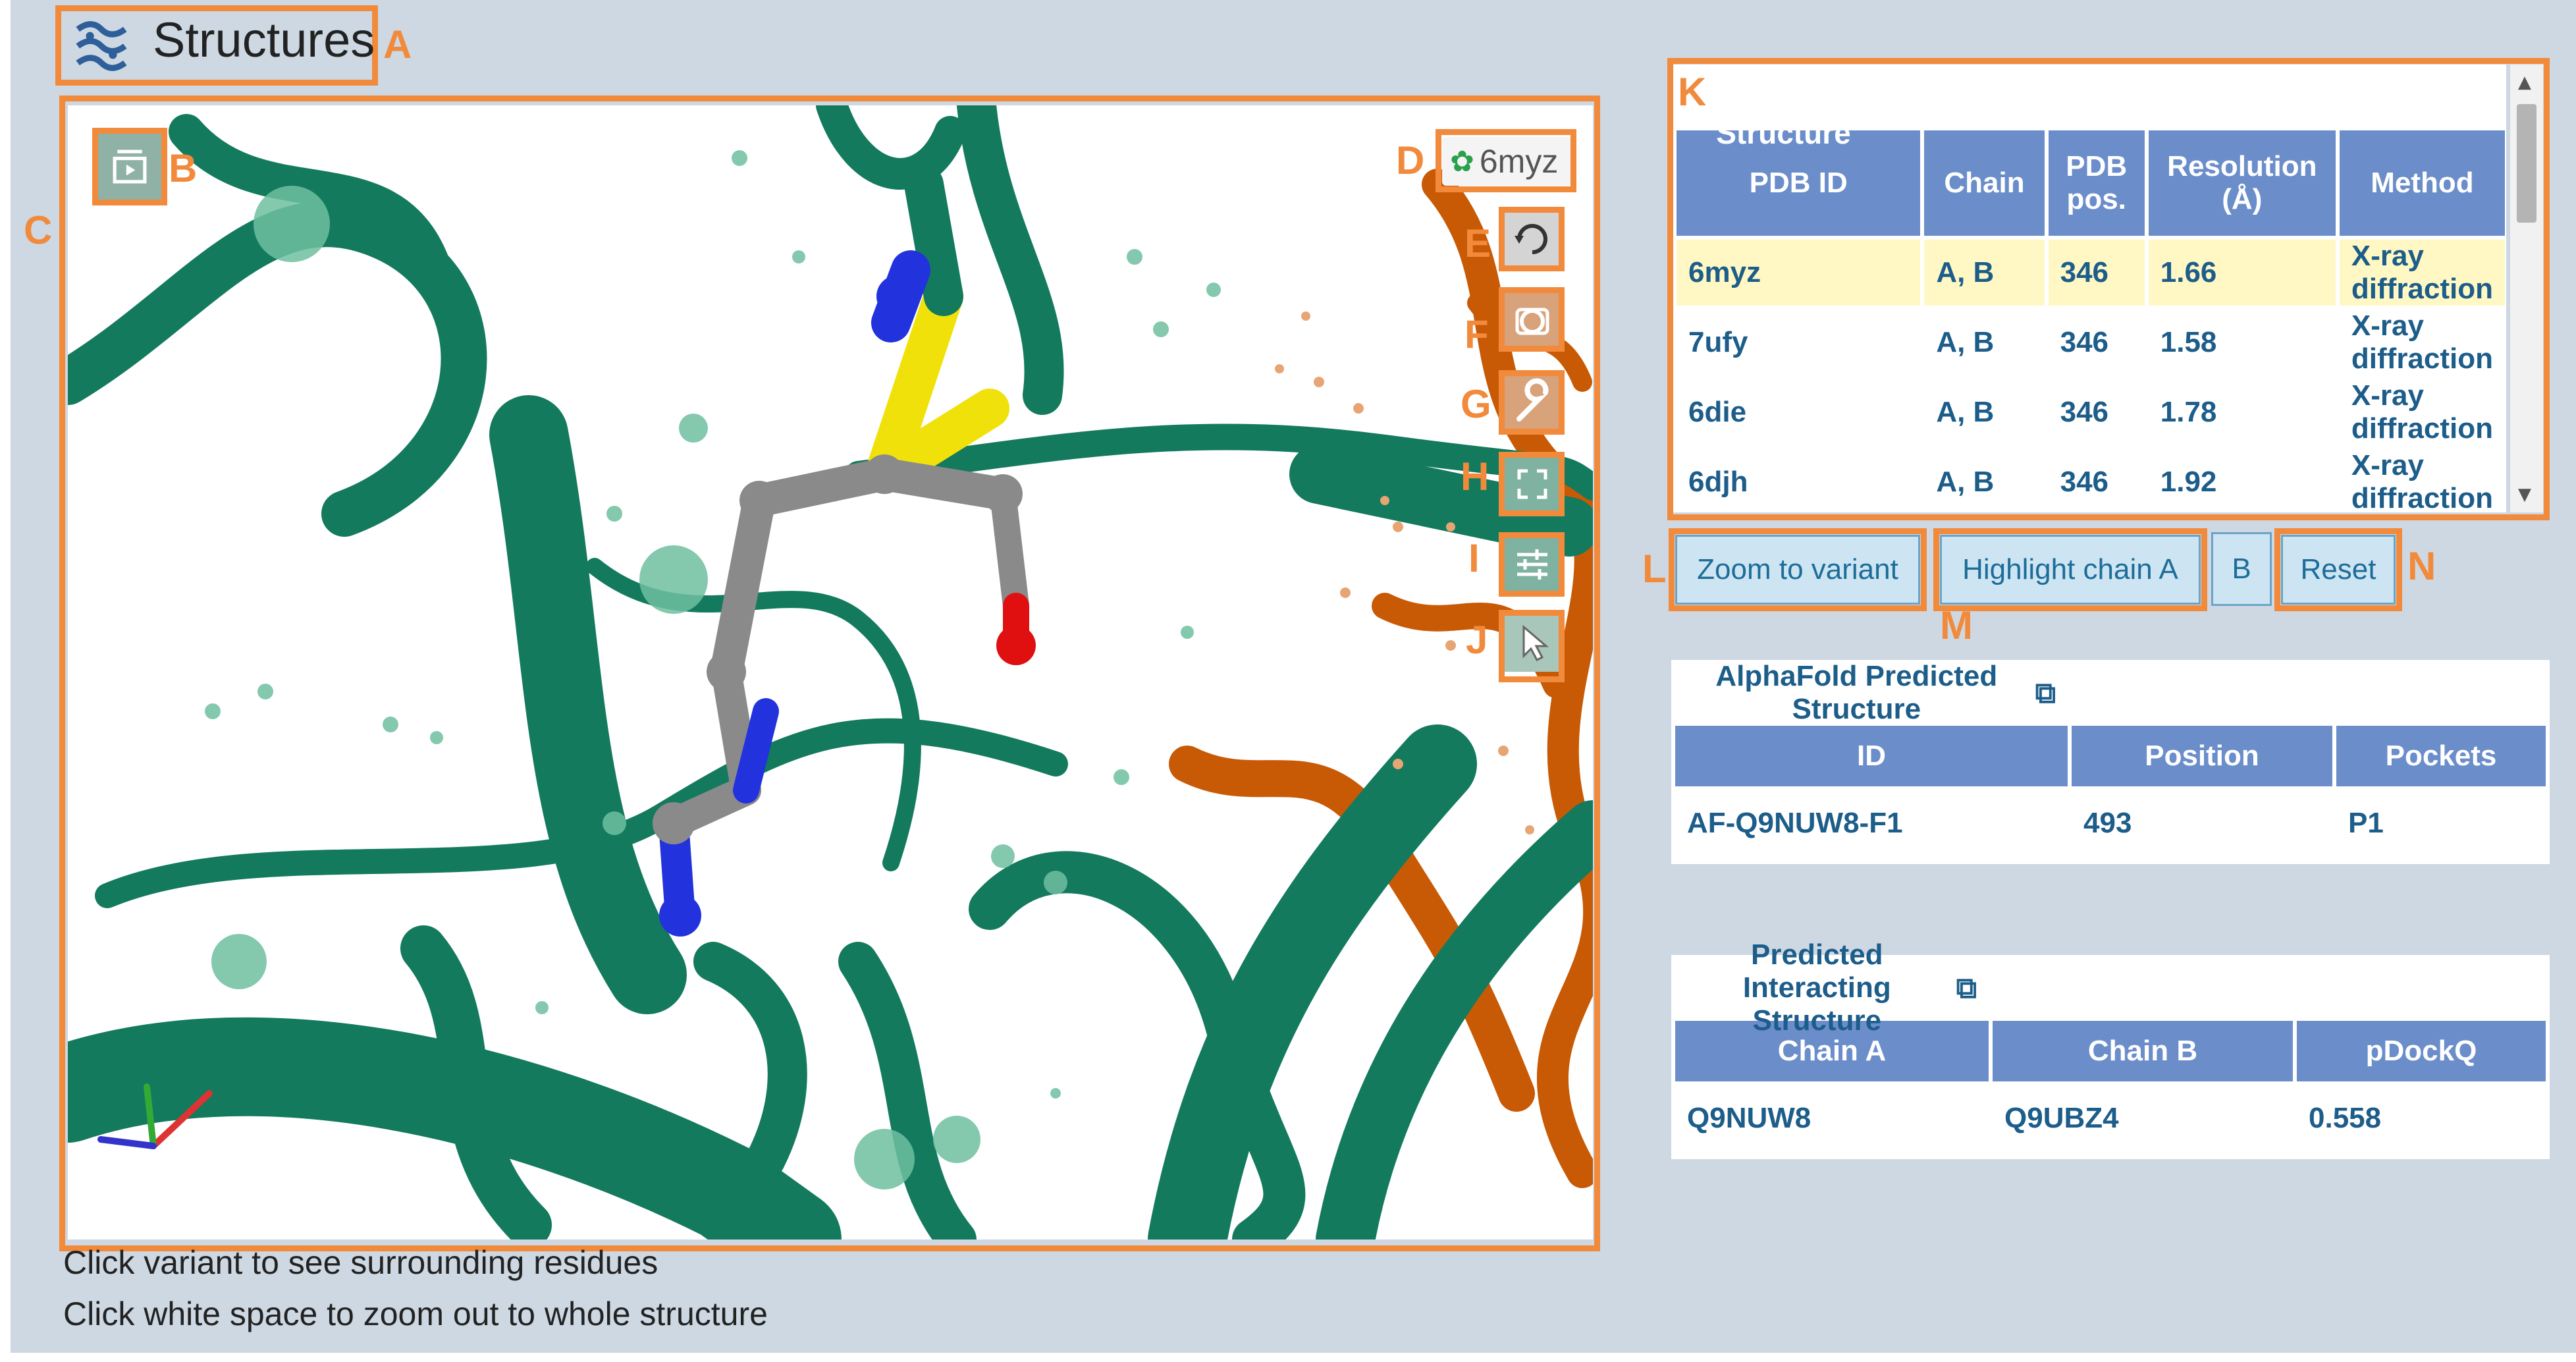  What do you see at coordinates (1957, 625) in the screenshot?
I see `annotation-label-m: M` at bounding box center [1957, 625].